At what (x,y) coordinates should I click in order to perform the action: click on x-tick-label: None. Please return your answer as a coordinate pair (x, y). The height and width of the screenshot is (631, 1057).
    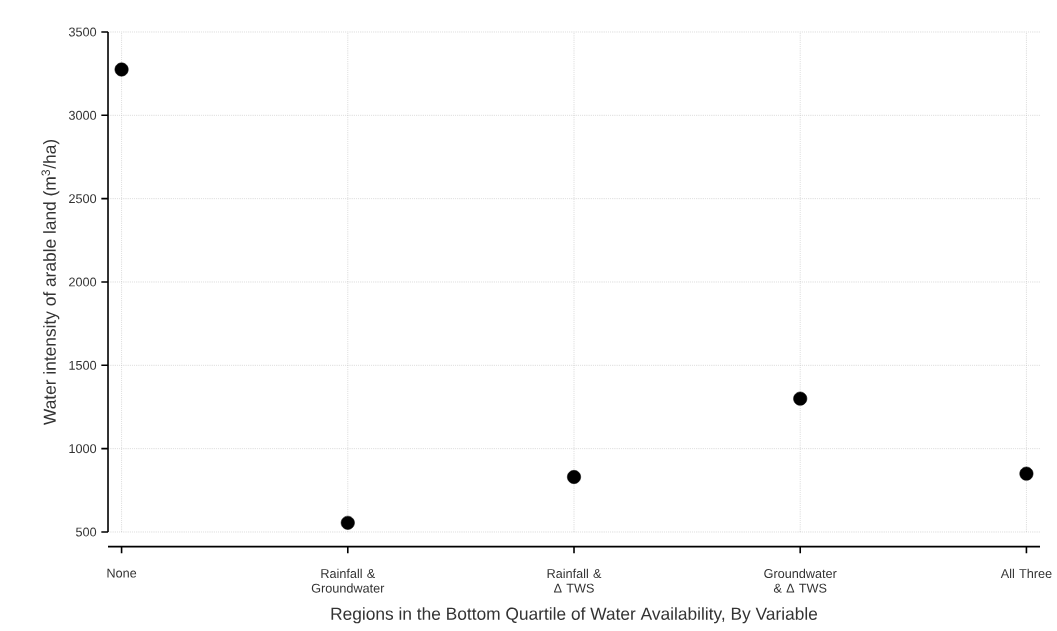
    Looking at the image, I should click on (122, 573).